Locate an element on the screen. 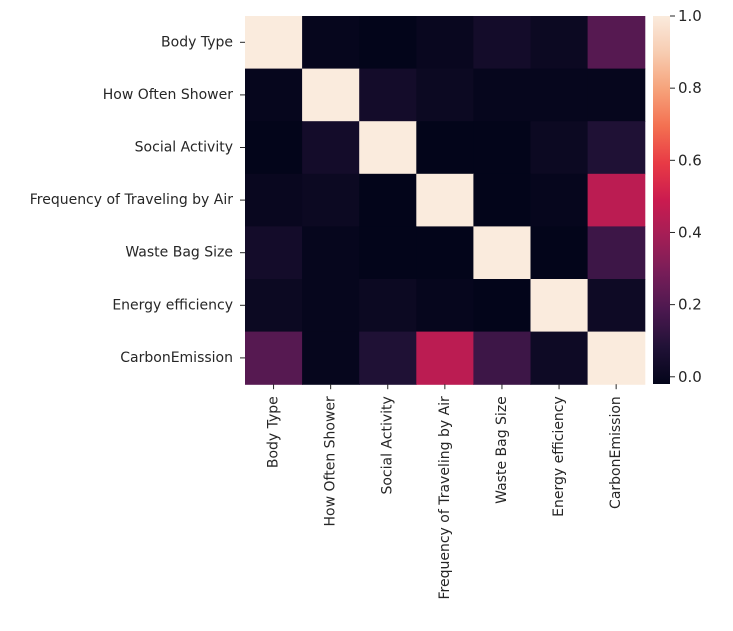  column-label: Frequency of Traveling by Air is located at coordinates (445, 498).